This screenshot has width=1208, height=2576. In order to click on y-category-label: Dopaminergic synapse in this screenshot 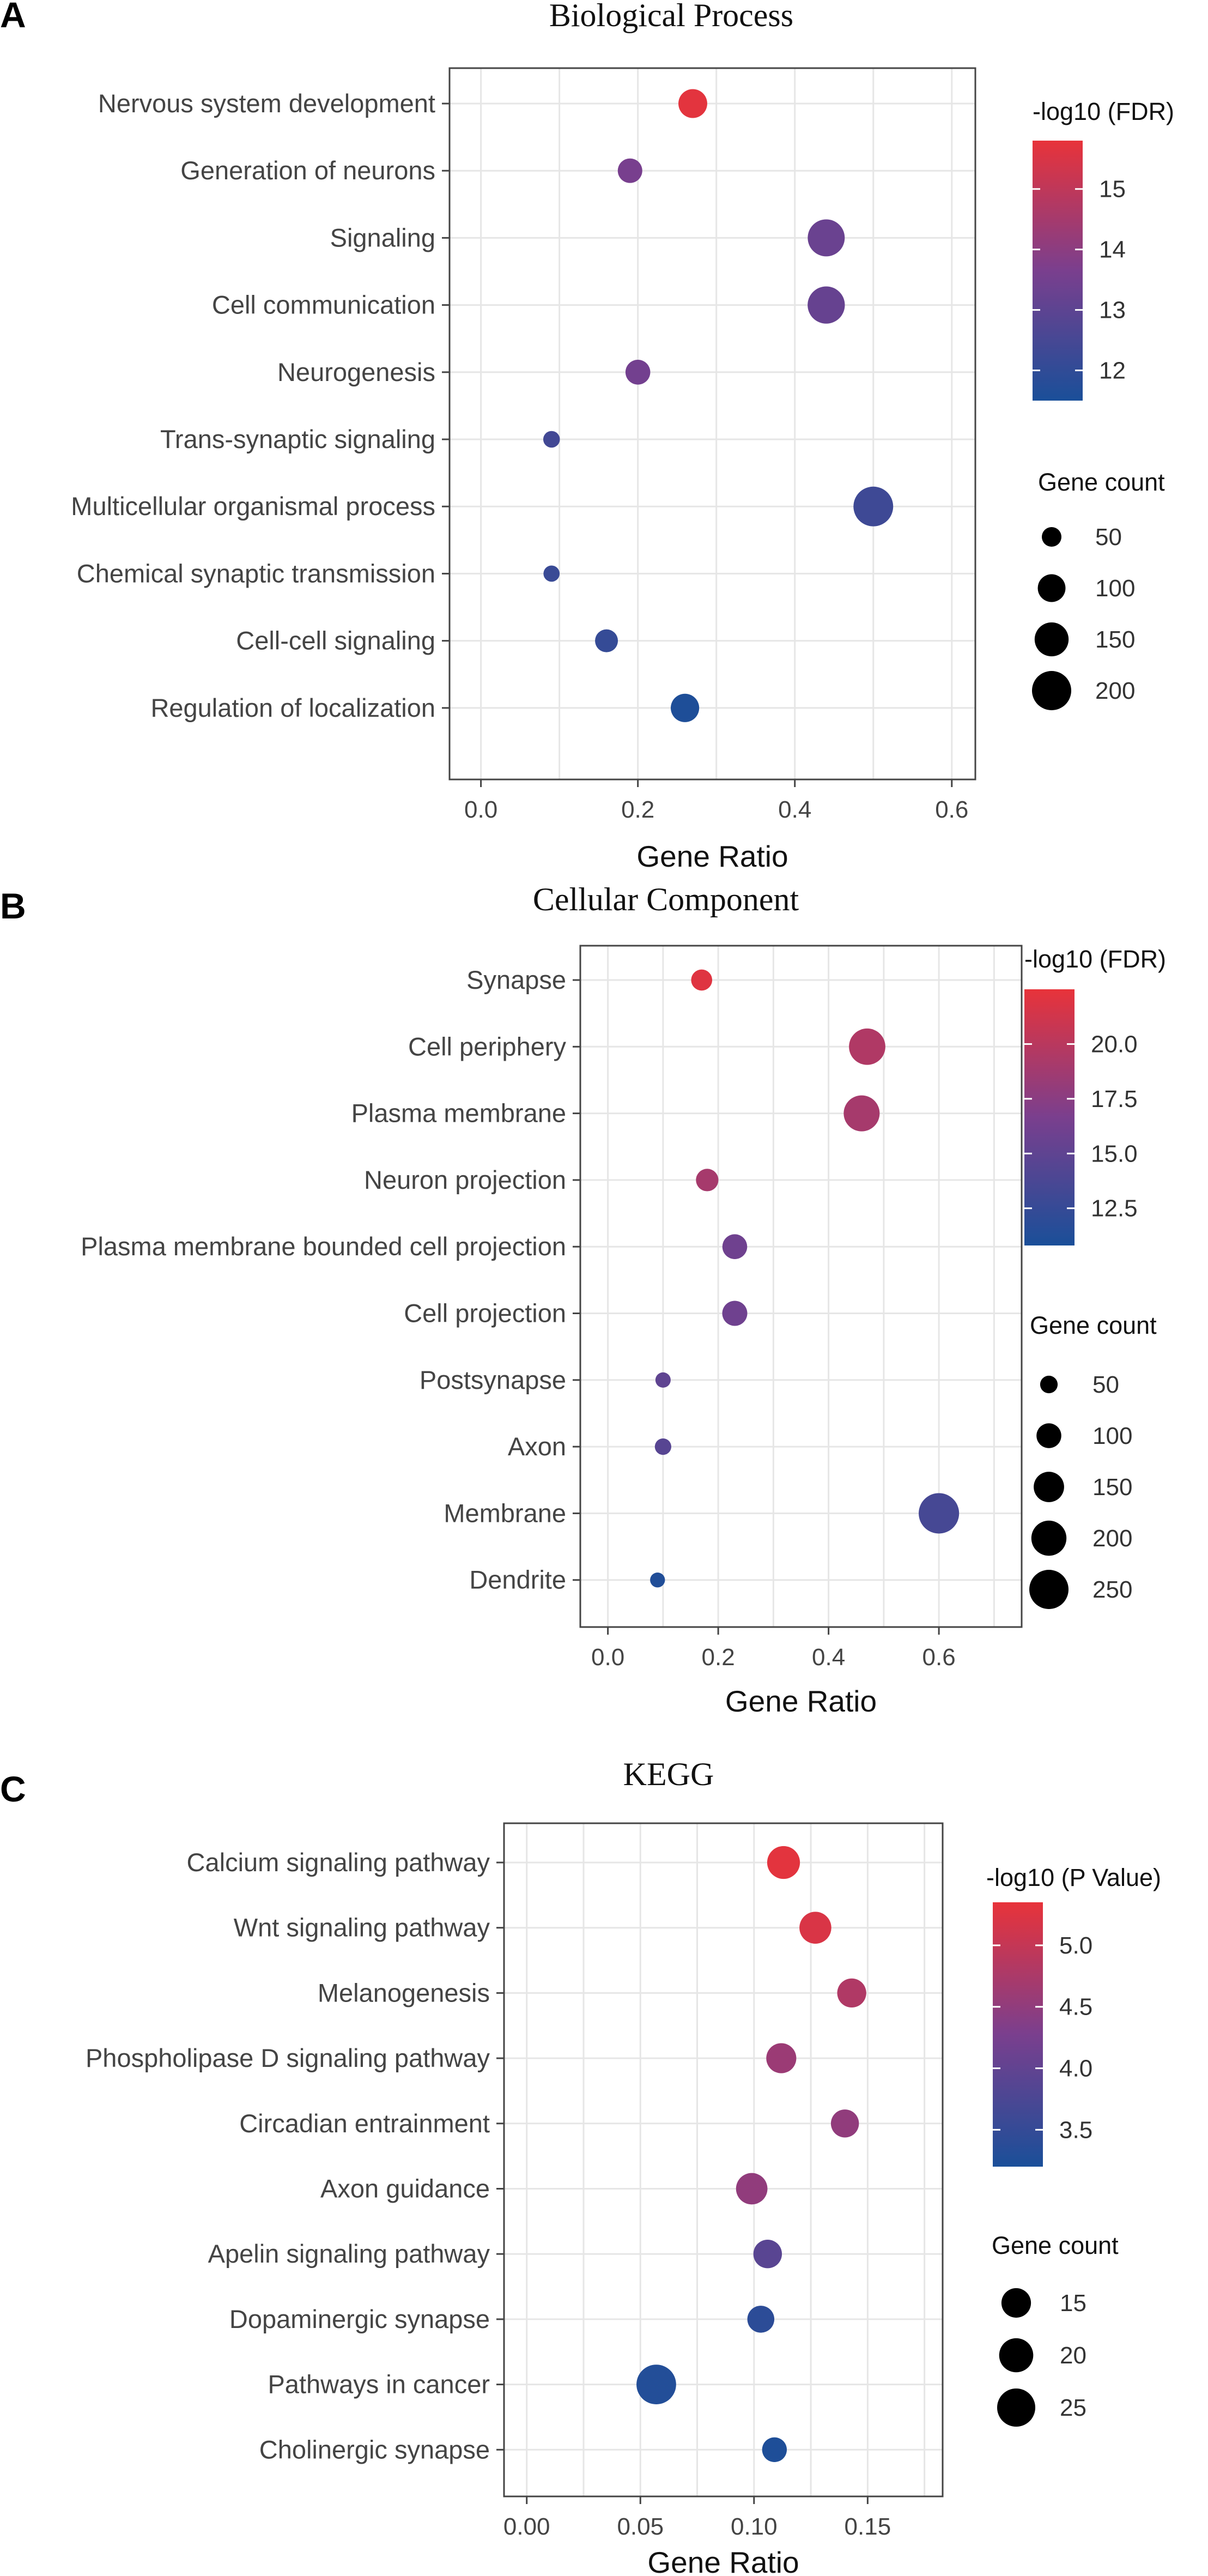, I will do `click(359, 2319)`.